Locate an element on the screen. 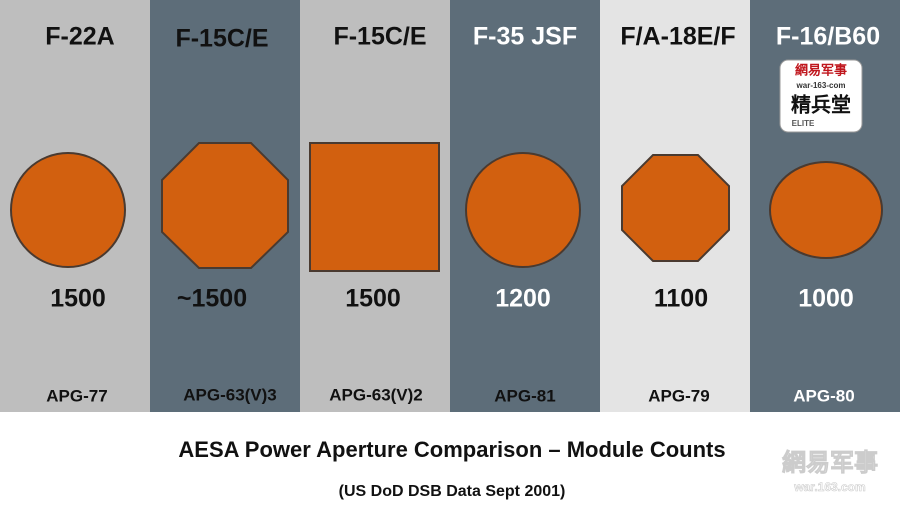 This screenshot has height=505, width=900. module-count: ~1500 is located at coordinates (212, 299).